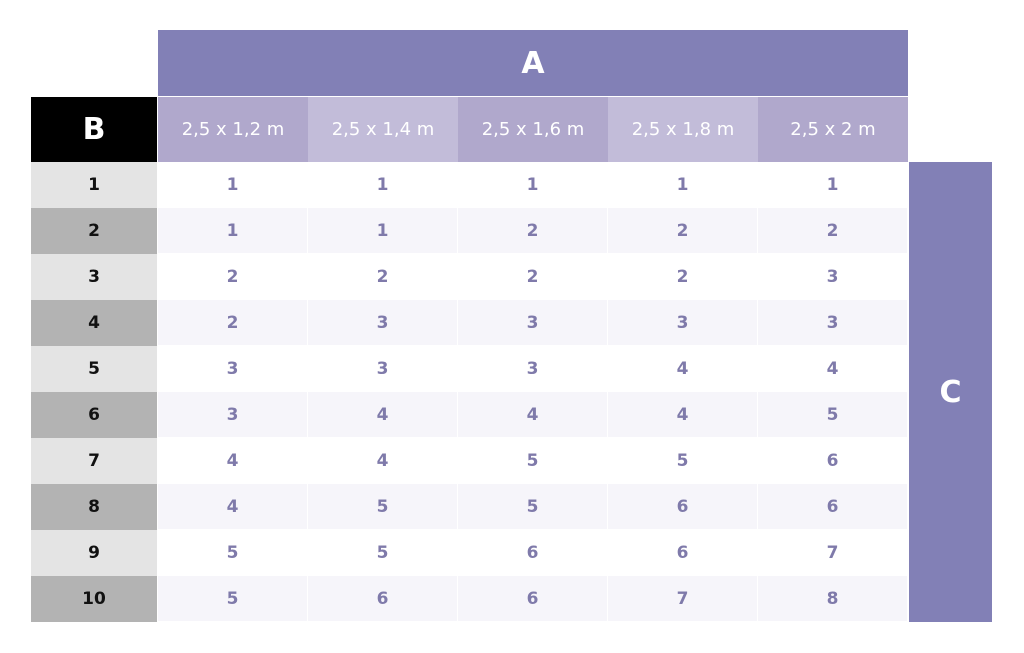  What do you see at coordinates (832, 598) in the screenshot?
I see `table-cell: 8` at bounding box center [832, 598].